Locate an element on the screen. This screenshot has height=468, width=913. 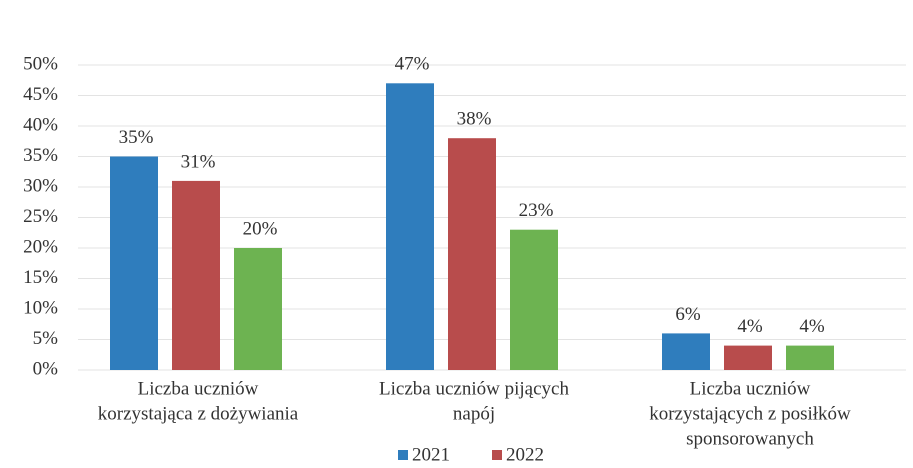
legend-label: 2021 is located at coordinates (431, 454).